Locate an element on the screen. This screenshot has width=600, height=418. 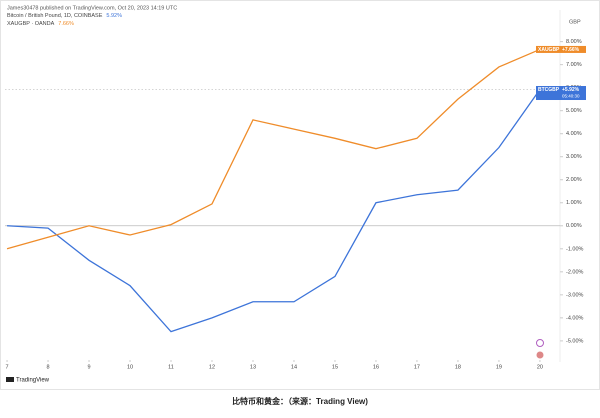
logo: TradingView is located at coordinates (28, 380).